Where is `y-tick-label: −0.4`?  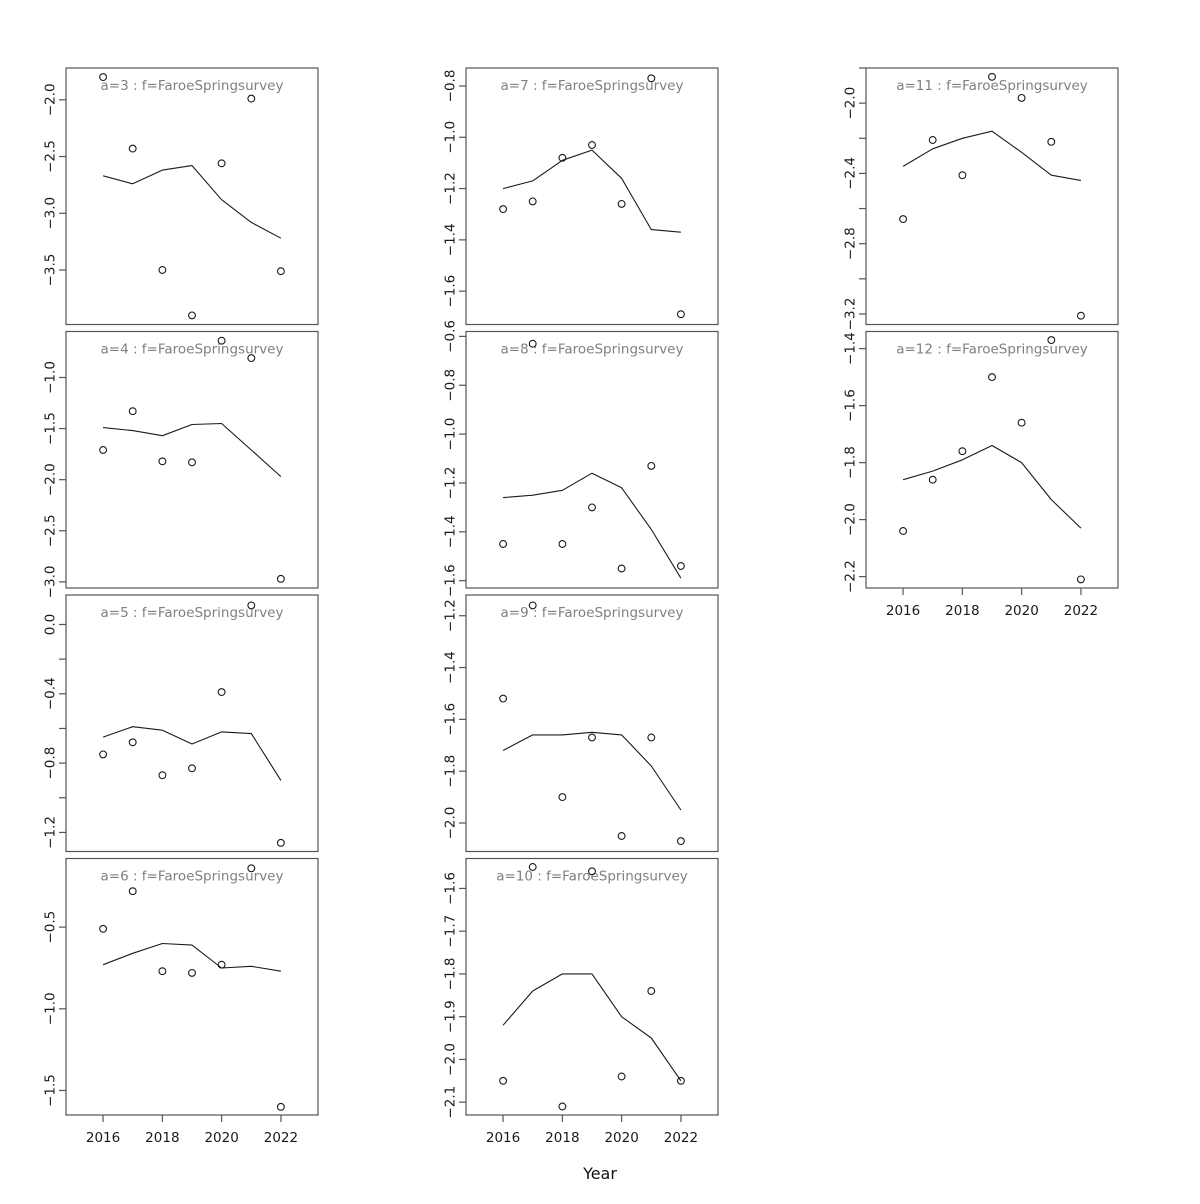
y-tick-label: −0.4 is located at coordinates (51, 693).